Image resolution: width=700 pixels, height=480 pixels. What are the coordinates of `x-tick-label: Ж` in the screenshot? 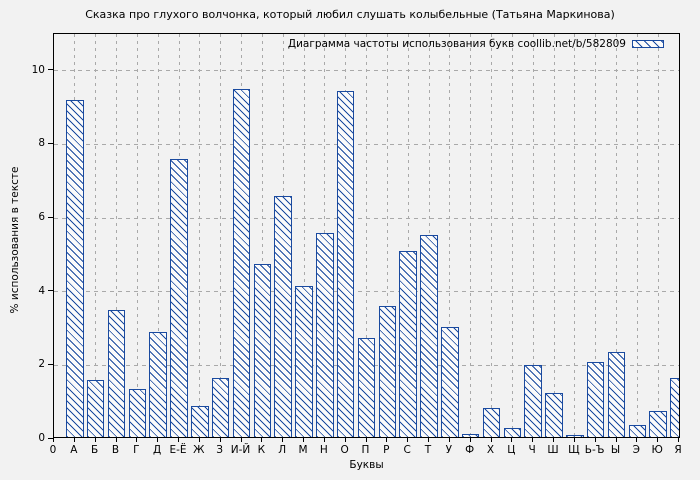 It's located at (199, 450).